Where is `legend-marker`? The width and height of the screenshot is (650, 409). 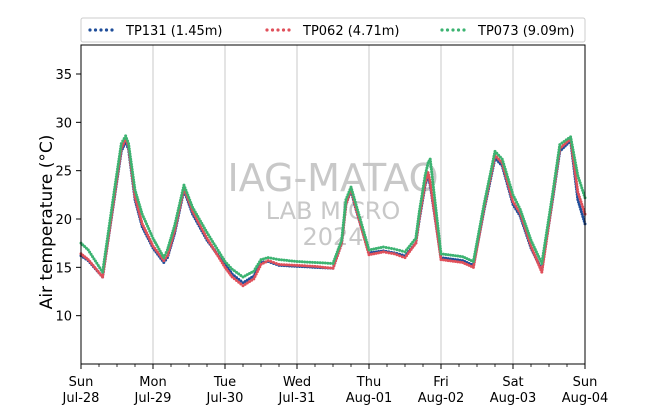
legend-marker is located at coordinates (289, 30).